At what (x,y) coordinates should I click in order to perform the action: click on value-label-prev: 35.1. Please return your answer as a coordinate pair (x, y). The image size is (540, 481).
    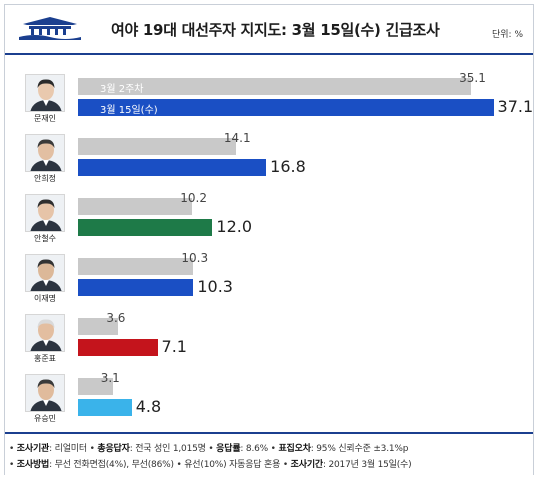
    Looking at the image, I should click on (472, 78).